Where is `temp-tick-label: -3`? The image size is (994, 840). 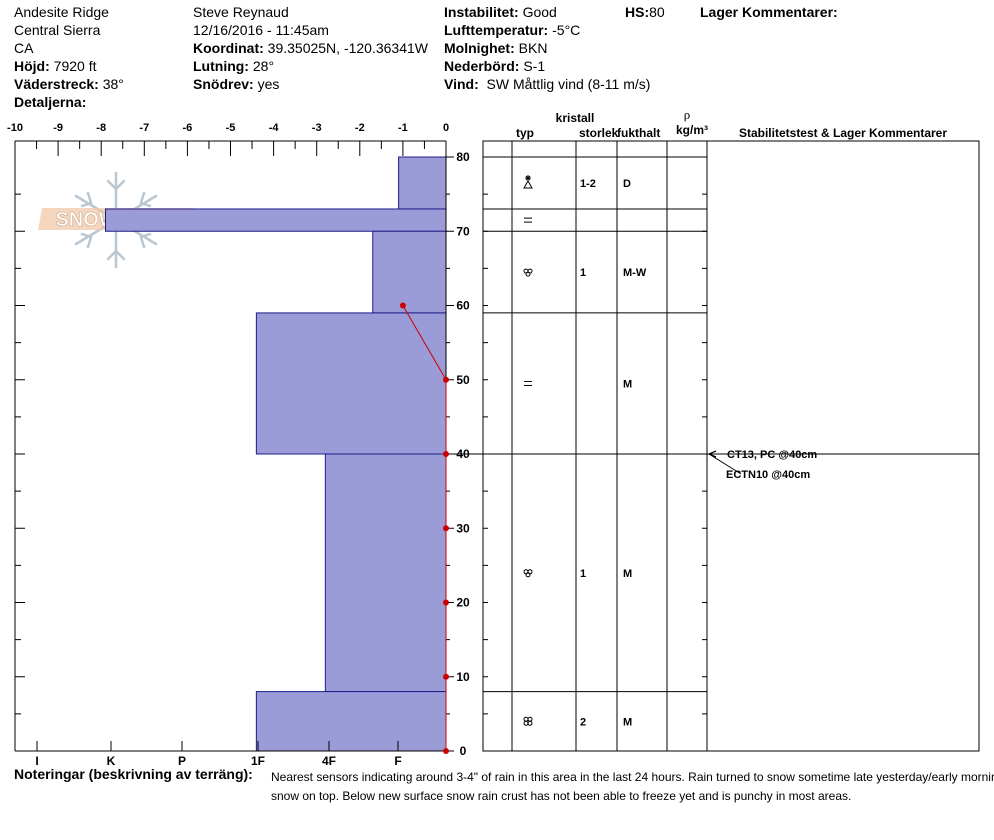
temp-tick-label: -3 is located at coordinates (317, 128).